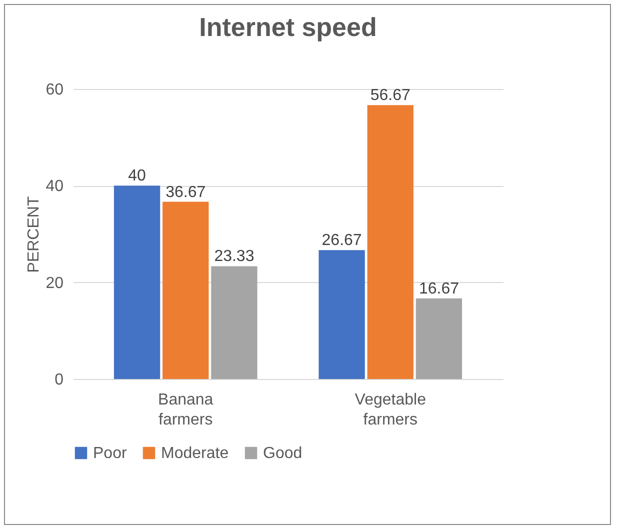 The image size is (617, 531). I want to click on y-axis-title: PERCENT, so click(34, 234).